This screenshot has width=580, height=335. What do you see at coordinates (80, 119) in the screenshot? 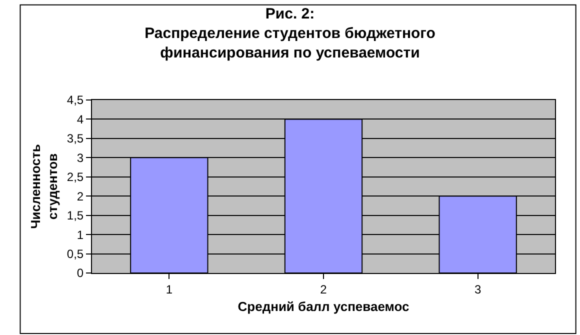
I see `y-tick-label: 4` at bounding box center [80, 119].